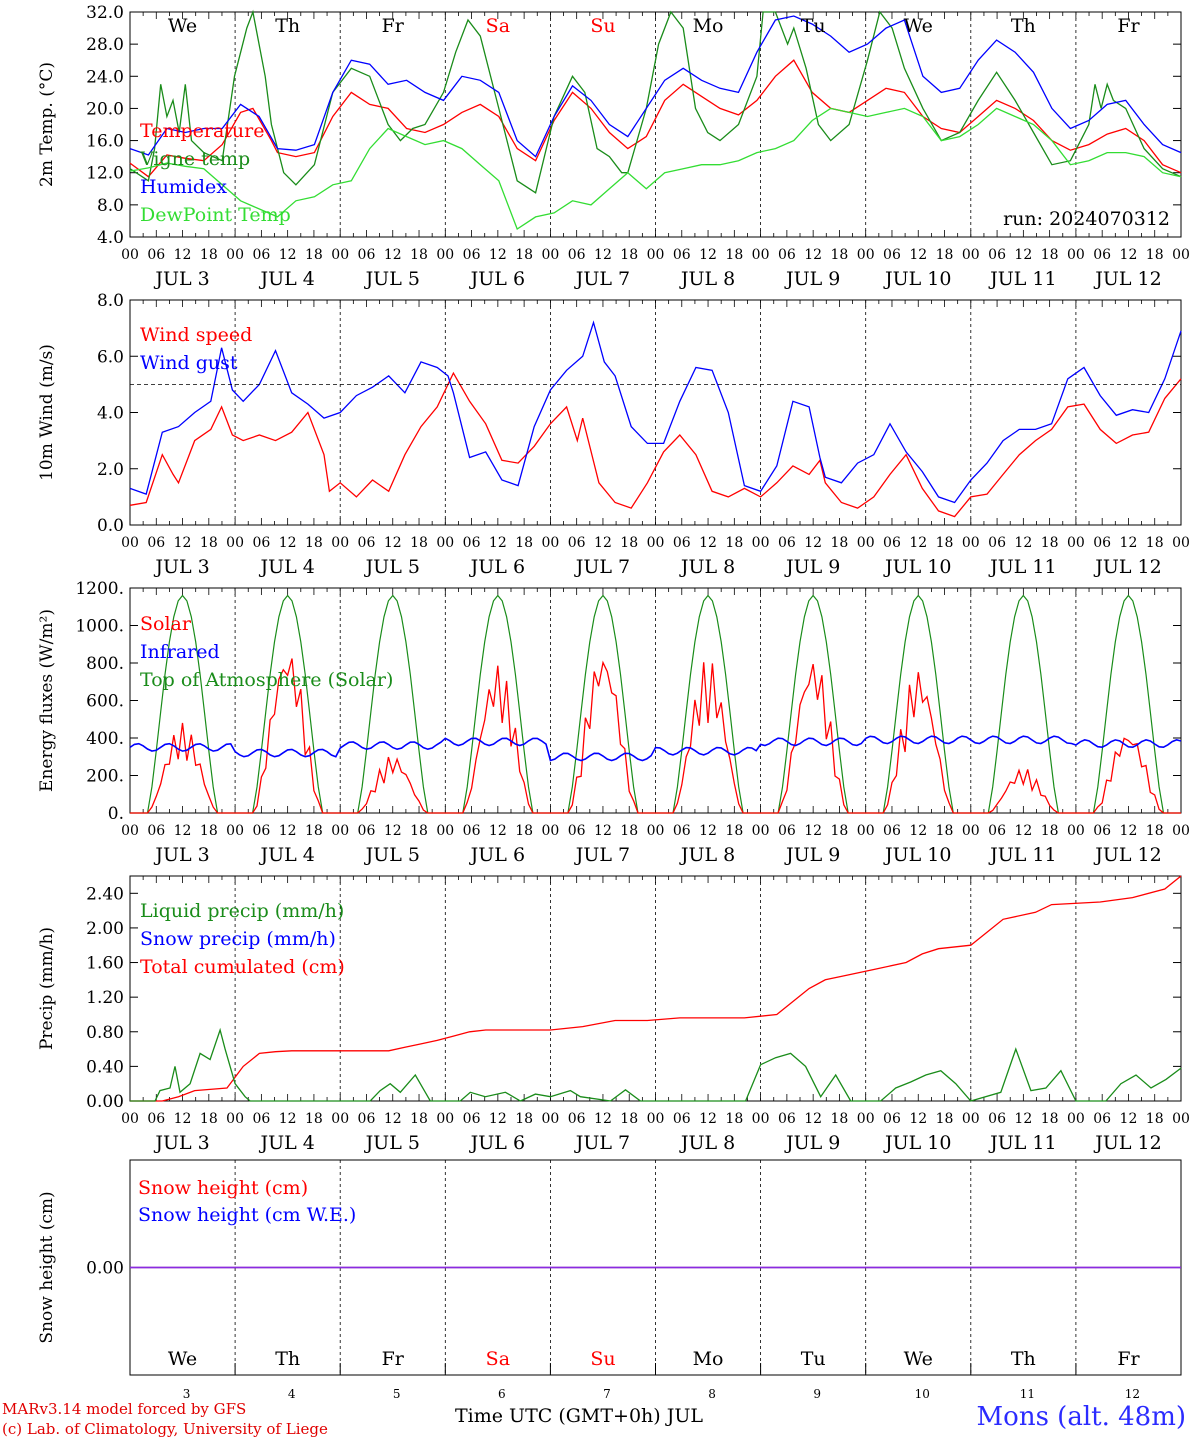 This screenshot has width=1194, height=1440. I want to click on y-axis-label: 2m Temp. (°C), so click(47, 124).